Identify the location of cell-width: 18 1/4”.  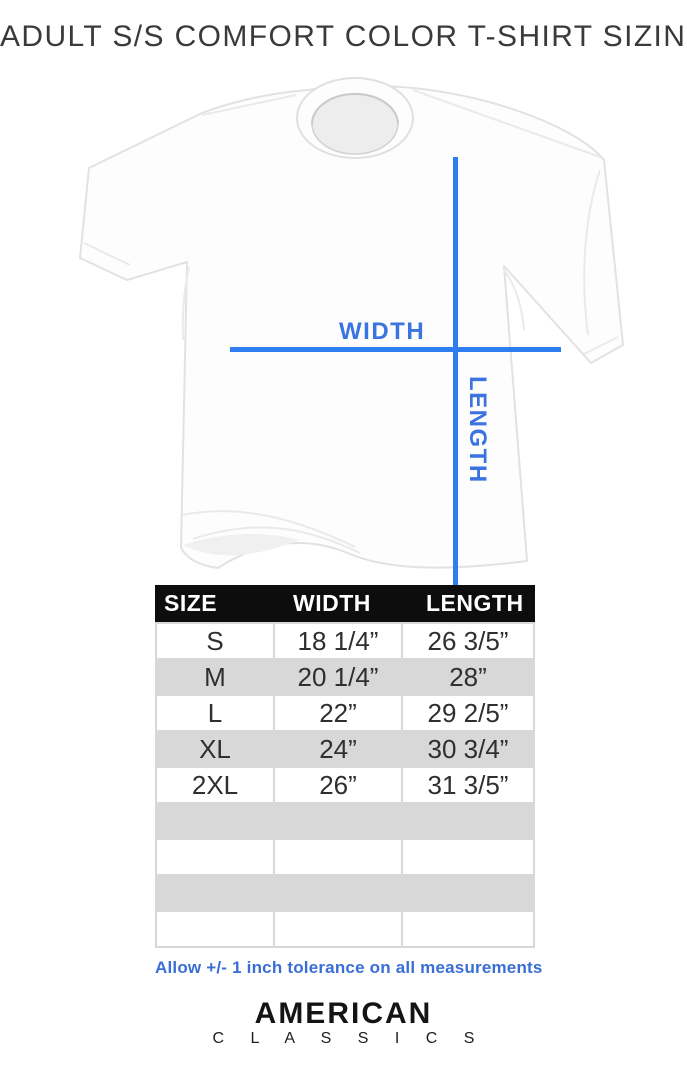
(338, 641).